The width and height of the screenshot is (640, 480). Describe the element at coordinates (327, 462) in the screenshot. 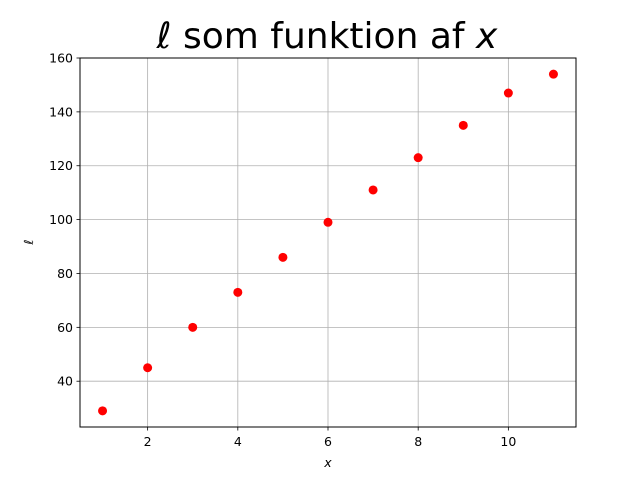

I see `x-axis-label: x` at that location.